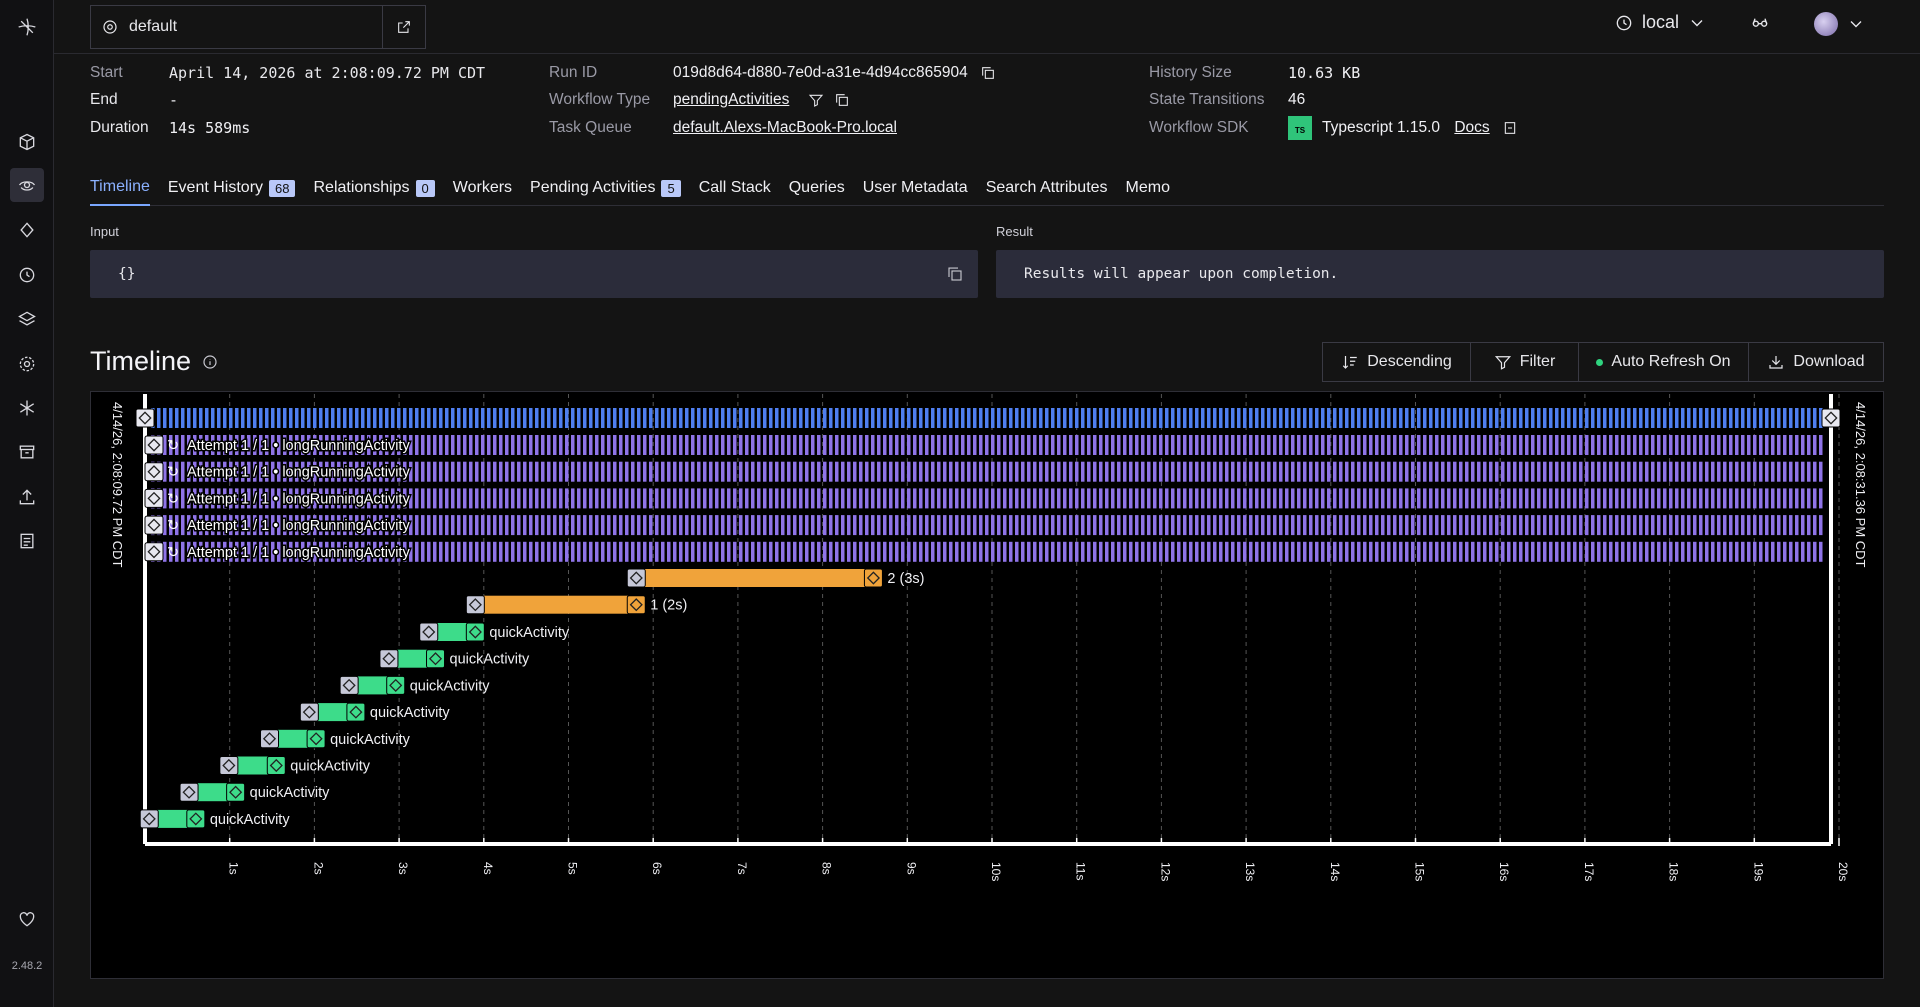 This screenshot has width=1920, height=1007. I want to click on sort-descending-button: Descending, so click(1397, 362).